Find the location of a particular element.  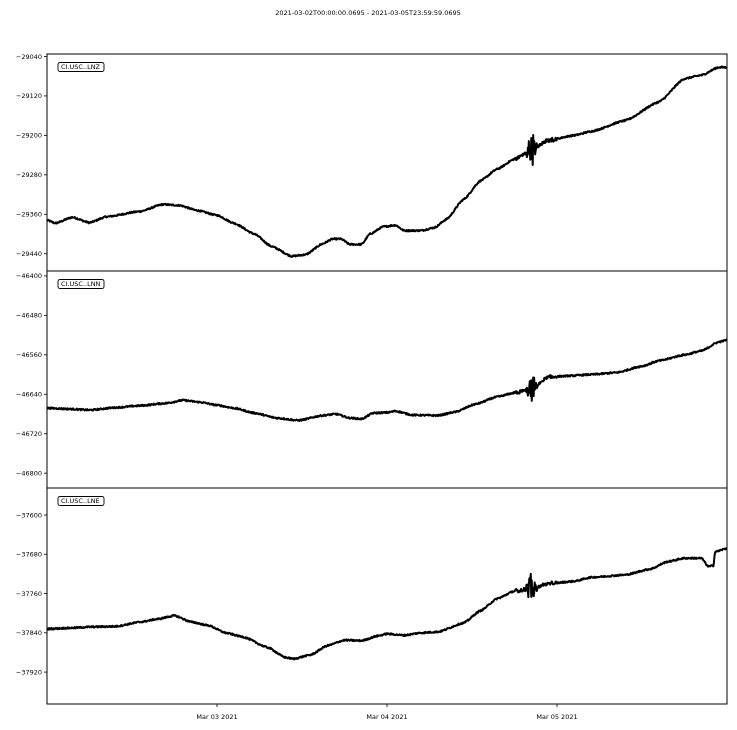

y-tick-label: −29200 is located at coordinates (29, 136).